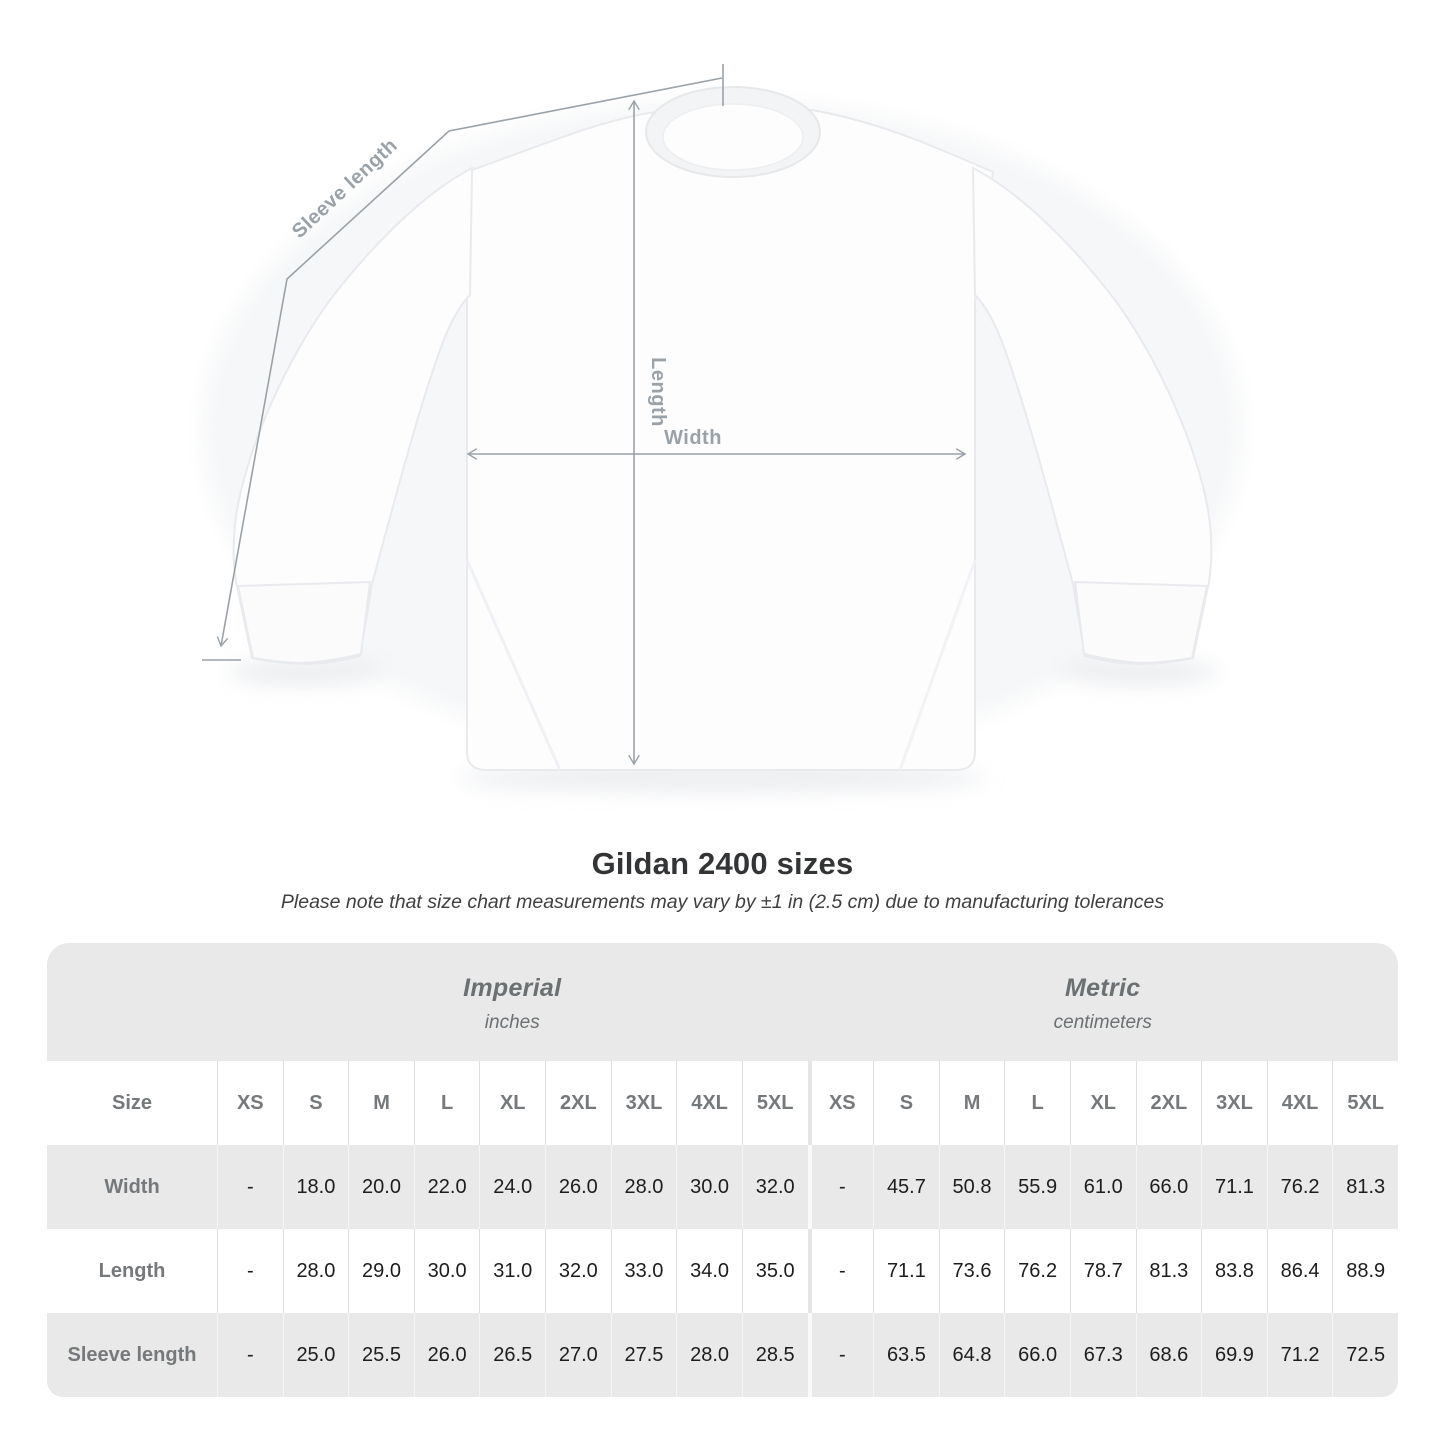 The width and height of the screenshot is (1445, 1445). Describe the element at coordinates (1102, 1022) in the screenshot. I see `metric-unit: centimeters` at that location.